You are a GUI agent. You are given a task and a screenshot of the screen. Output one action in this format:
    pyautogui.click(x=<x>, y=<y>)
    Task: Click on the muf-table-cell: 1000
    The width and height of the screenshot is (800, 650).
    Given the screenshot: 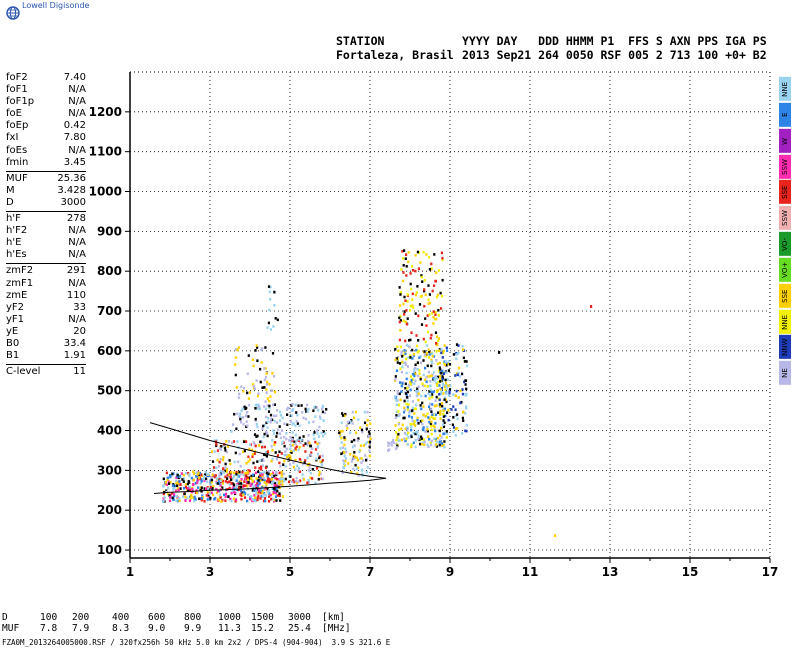 What is the action you would take?
    pyautogui.click(x=229, y=617)
    